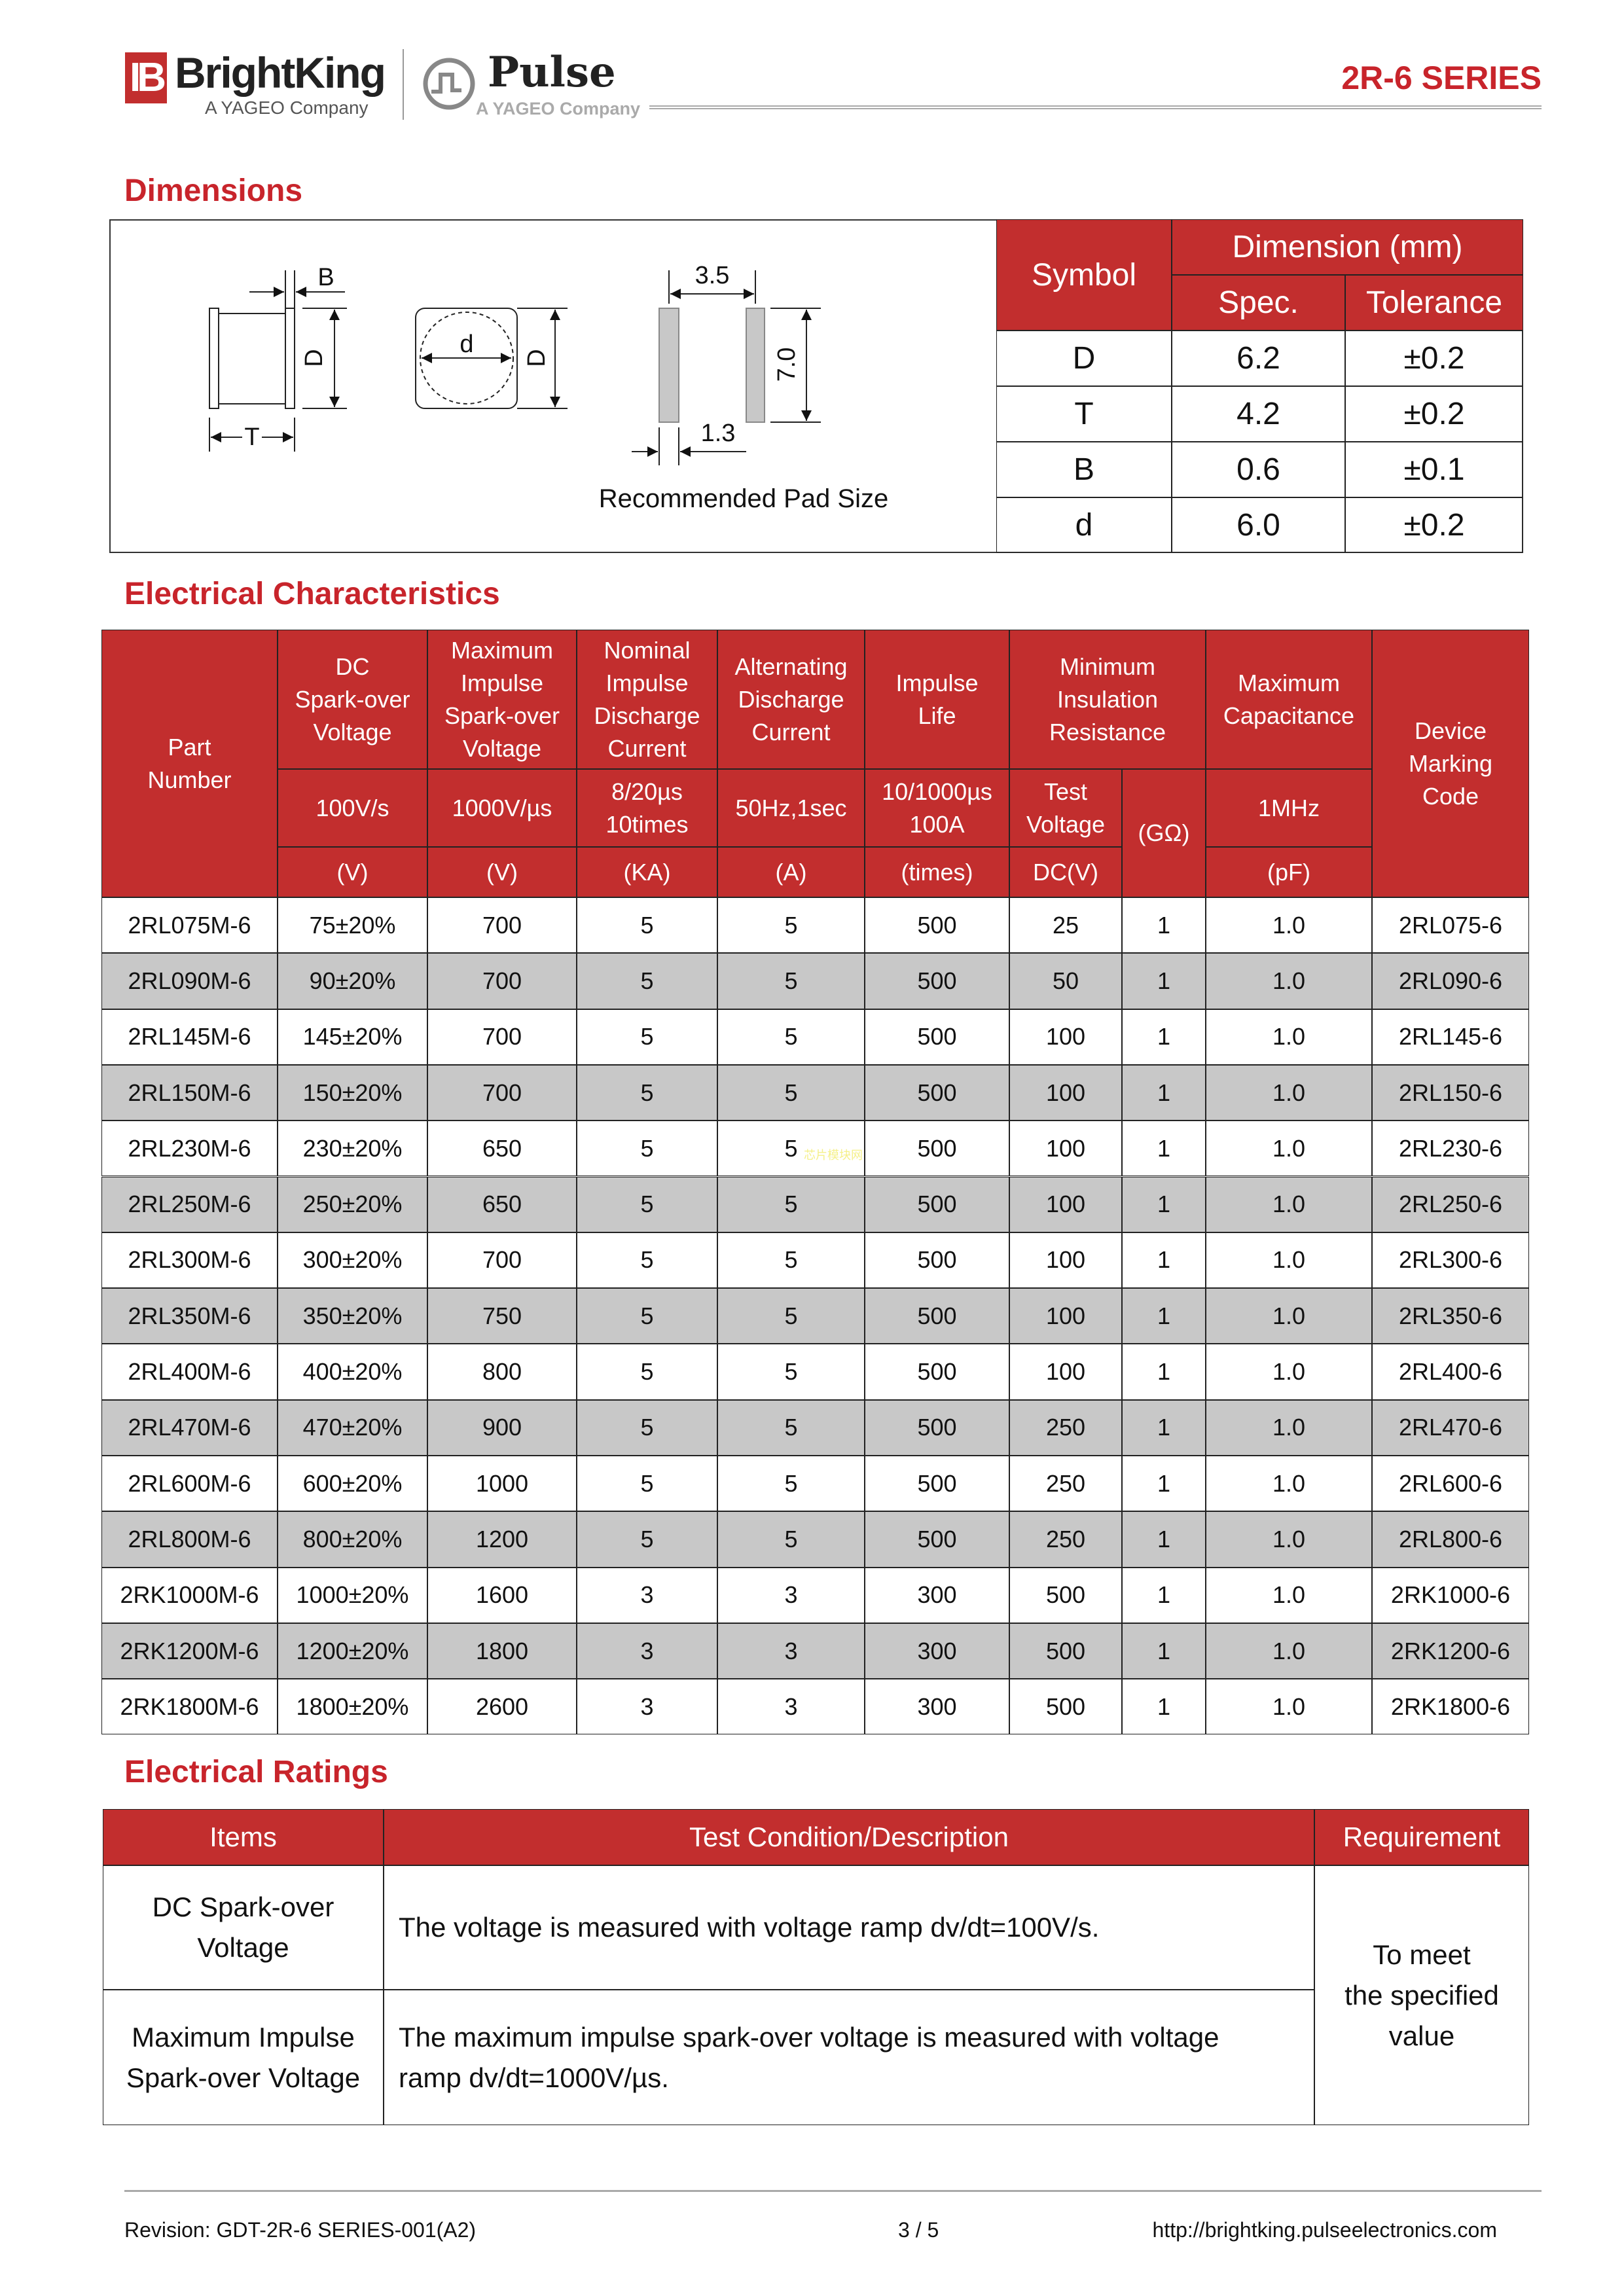 The image size is (1624, 2296). Describe the element at coordinates (352, 1539) in the screenshot. I see `cell-dc-voltage: 800±20%` at that location.